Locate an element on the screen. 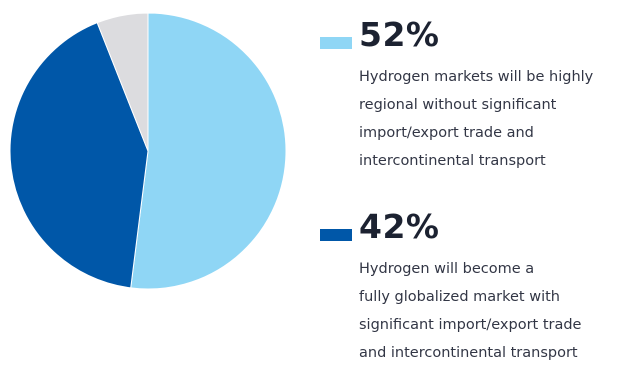 The image size is (637, 370). legend-description-line: Hydrogen markets will be highly is located at coordinates (476, 77).